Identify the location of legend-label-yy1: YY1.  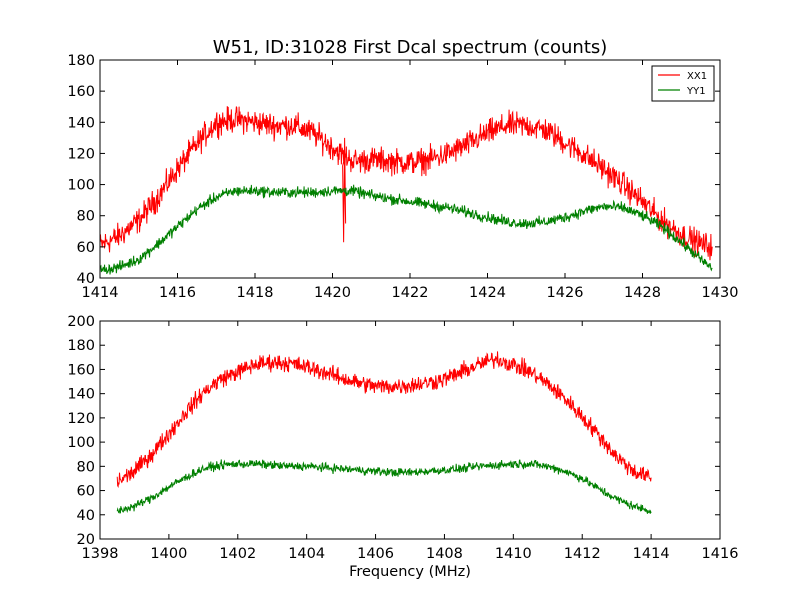
(696, 91).